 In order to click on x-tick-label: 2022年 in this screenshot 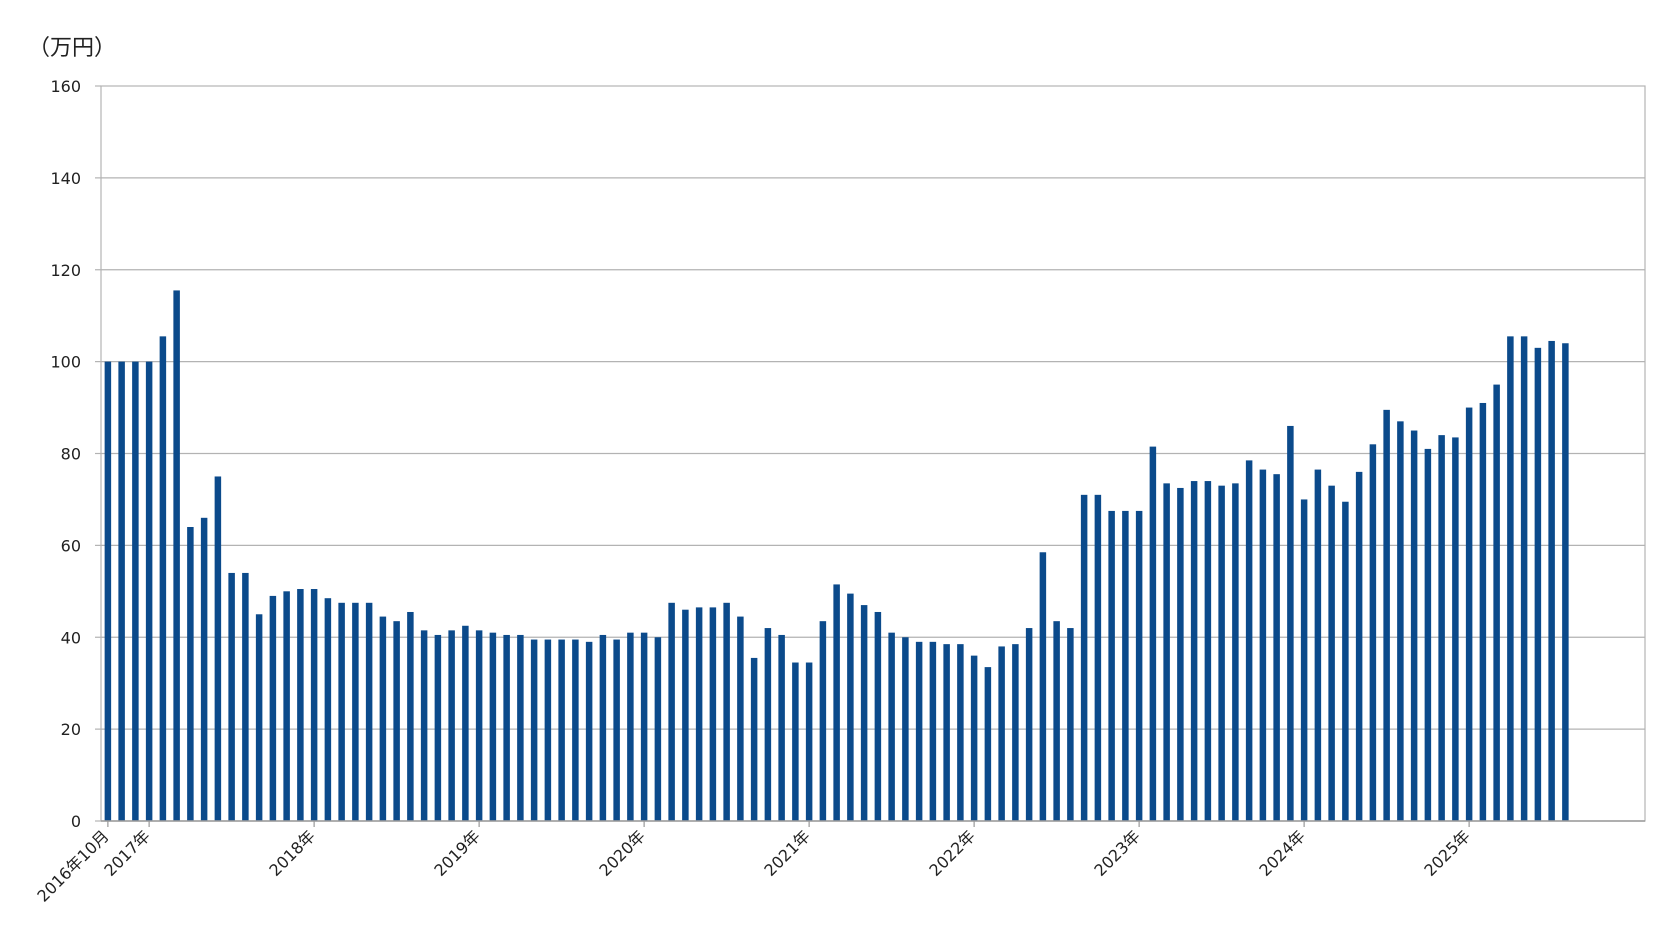, I will do `click(952, 853)`.